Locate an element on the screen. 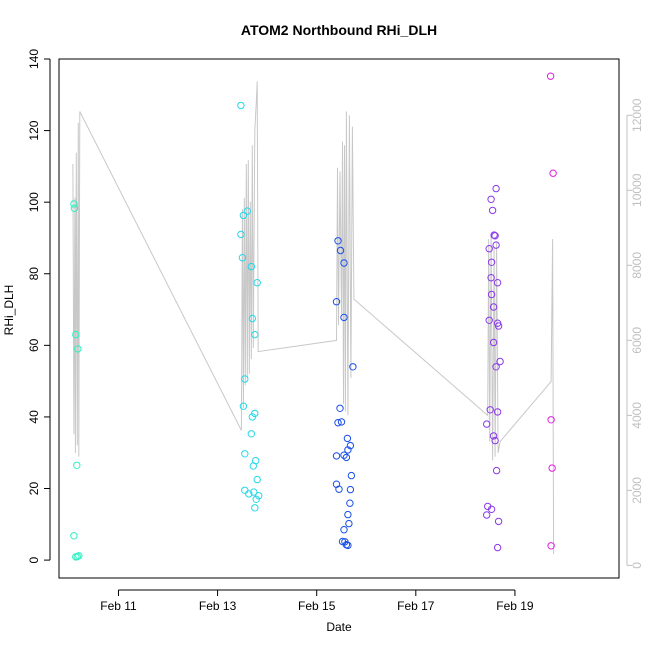 The image size is (650, 650). y-tick-label-4: 80 is located at coordinates (34, 274).